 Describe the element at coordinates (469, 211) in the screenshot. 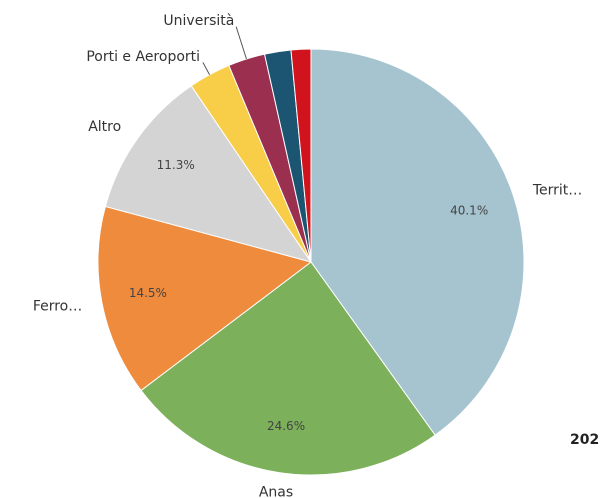

I see `data-label: 40.1%` at that location.